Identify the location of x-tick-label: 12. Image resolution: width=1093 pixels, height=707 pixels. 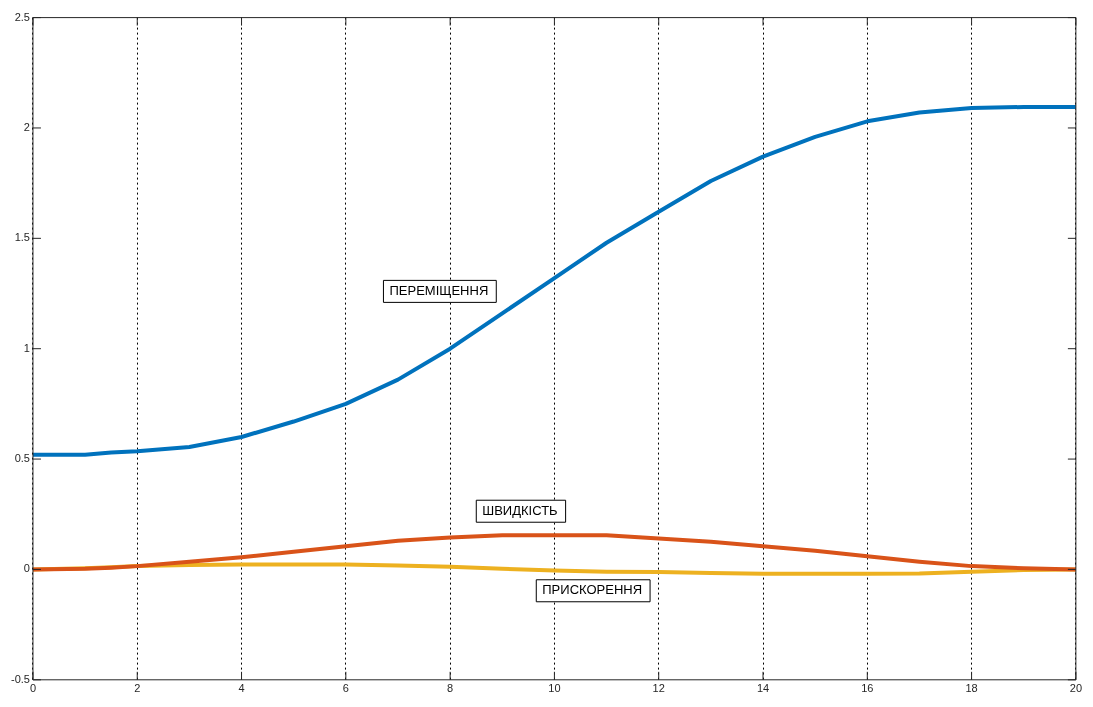
(658, 688).